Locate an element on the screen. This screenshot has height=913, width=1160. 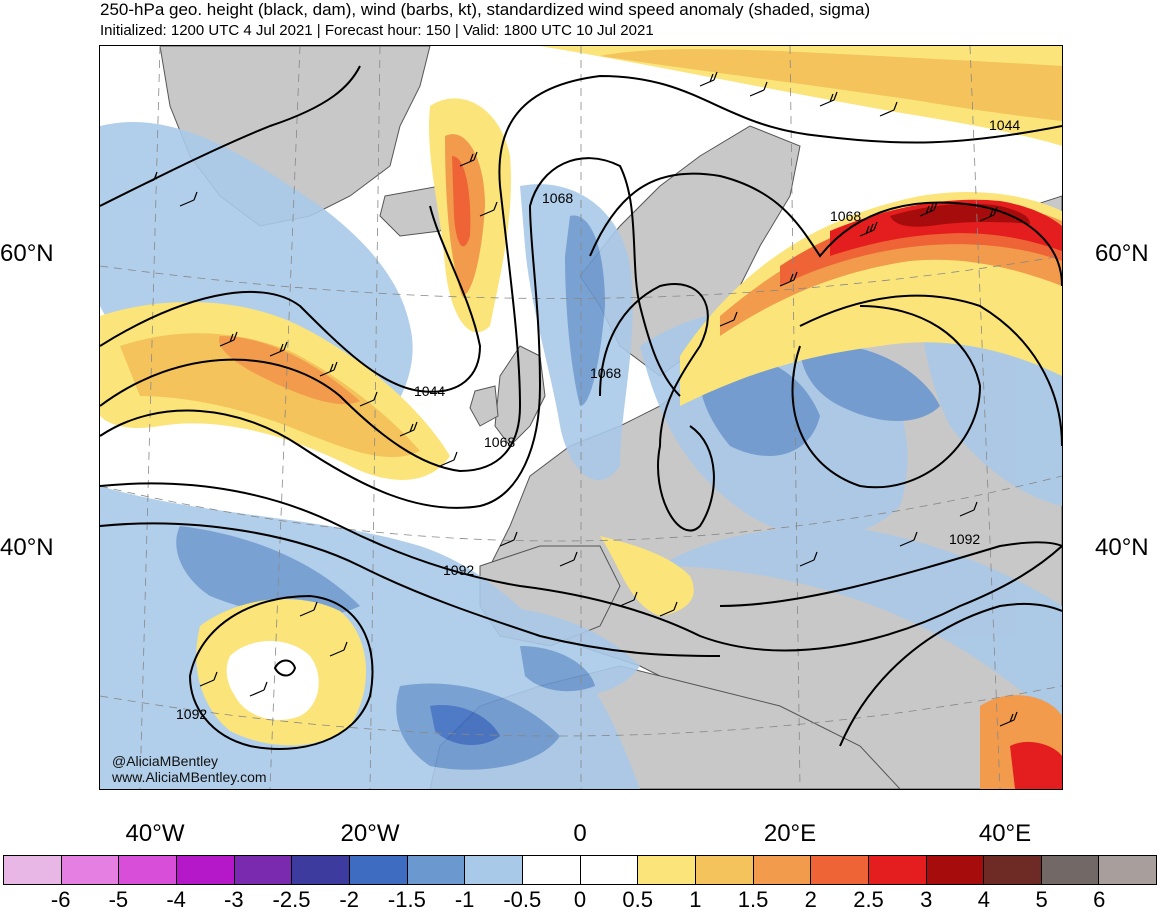
contour-label-1068-central: 1068 is located at coordinates (605, 373).